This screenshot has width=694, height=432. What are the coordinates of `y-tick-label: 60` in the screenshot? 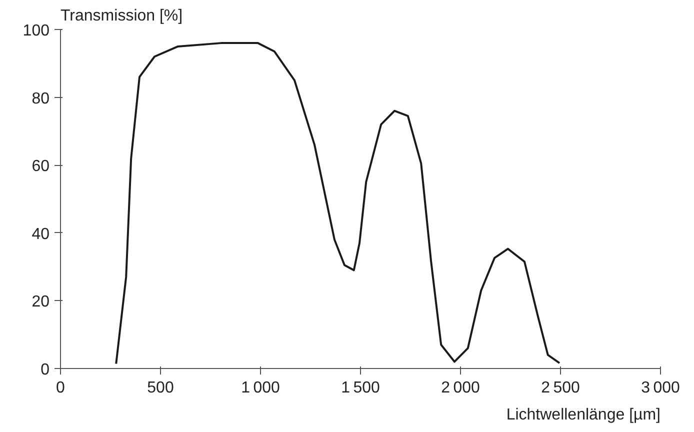 It's located at (41, 167).